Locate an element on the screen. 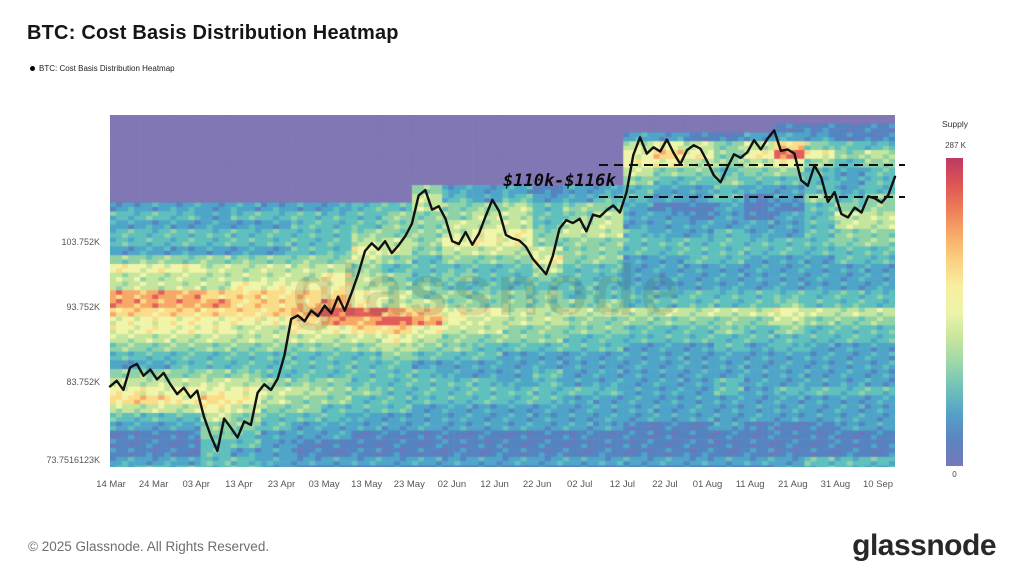 The image size is (1024, 576). x-axis-tick: 13 Apr is located at coordinates (239, 484).